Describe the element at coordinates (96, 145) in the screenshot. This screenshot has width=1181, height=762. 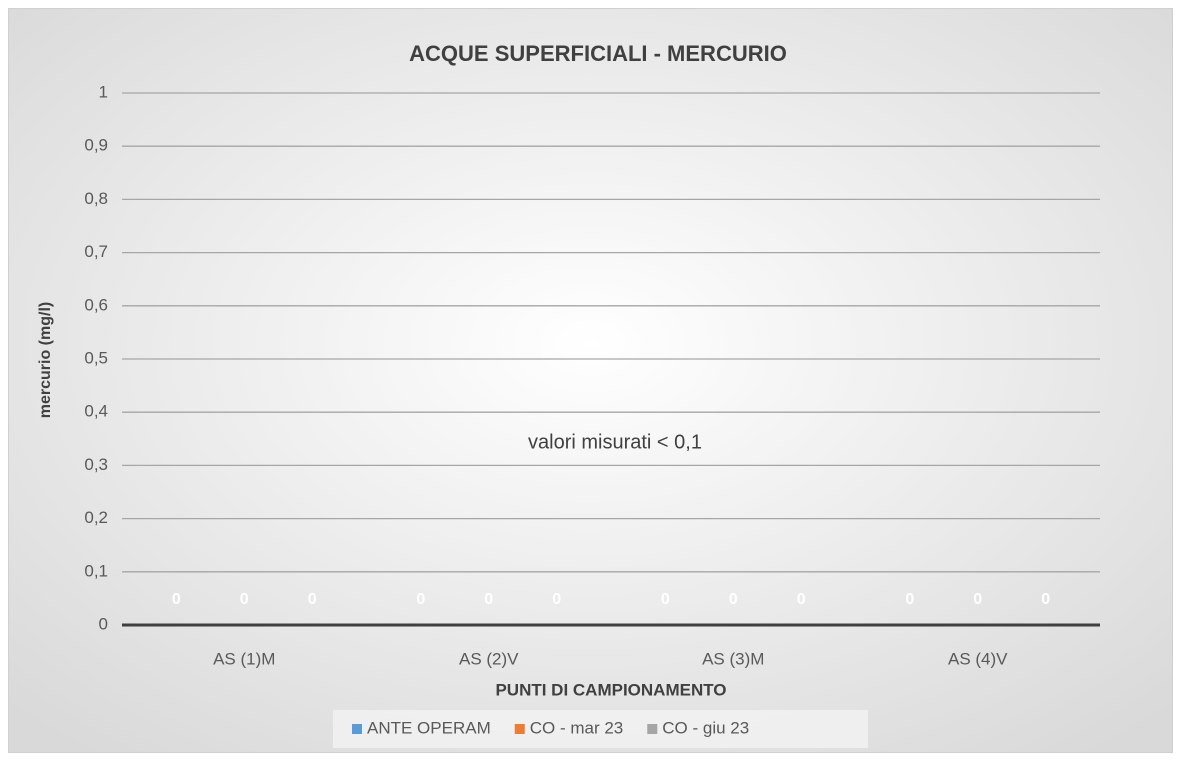
I see `y-tick-label: 0,9` at that location.